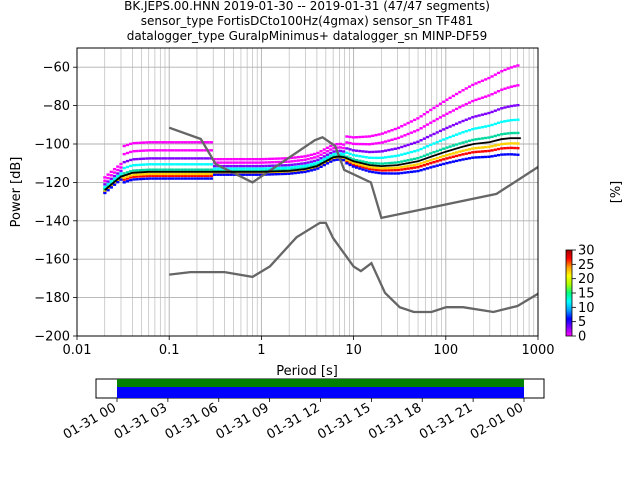 The width and height of the screenshot is (640, 480). What do you see at coordinates (312, 164) in the screenshot?
I see `median-layer` at bounding box center [312, 164].